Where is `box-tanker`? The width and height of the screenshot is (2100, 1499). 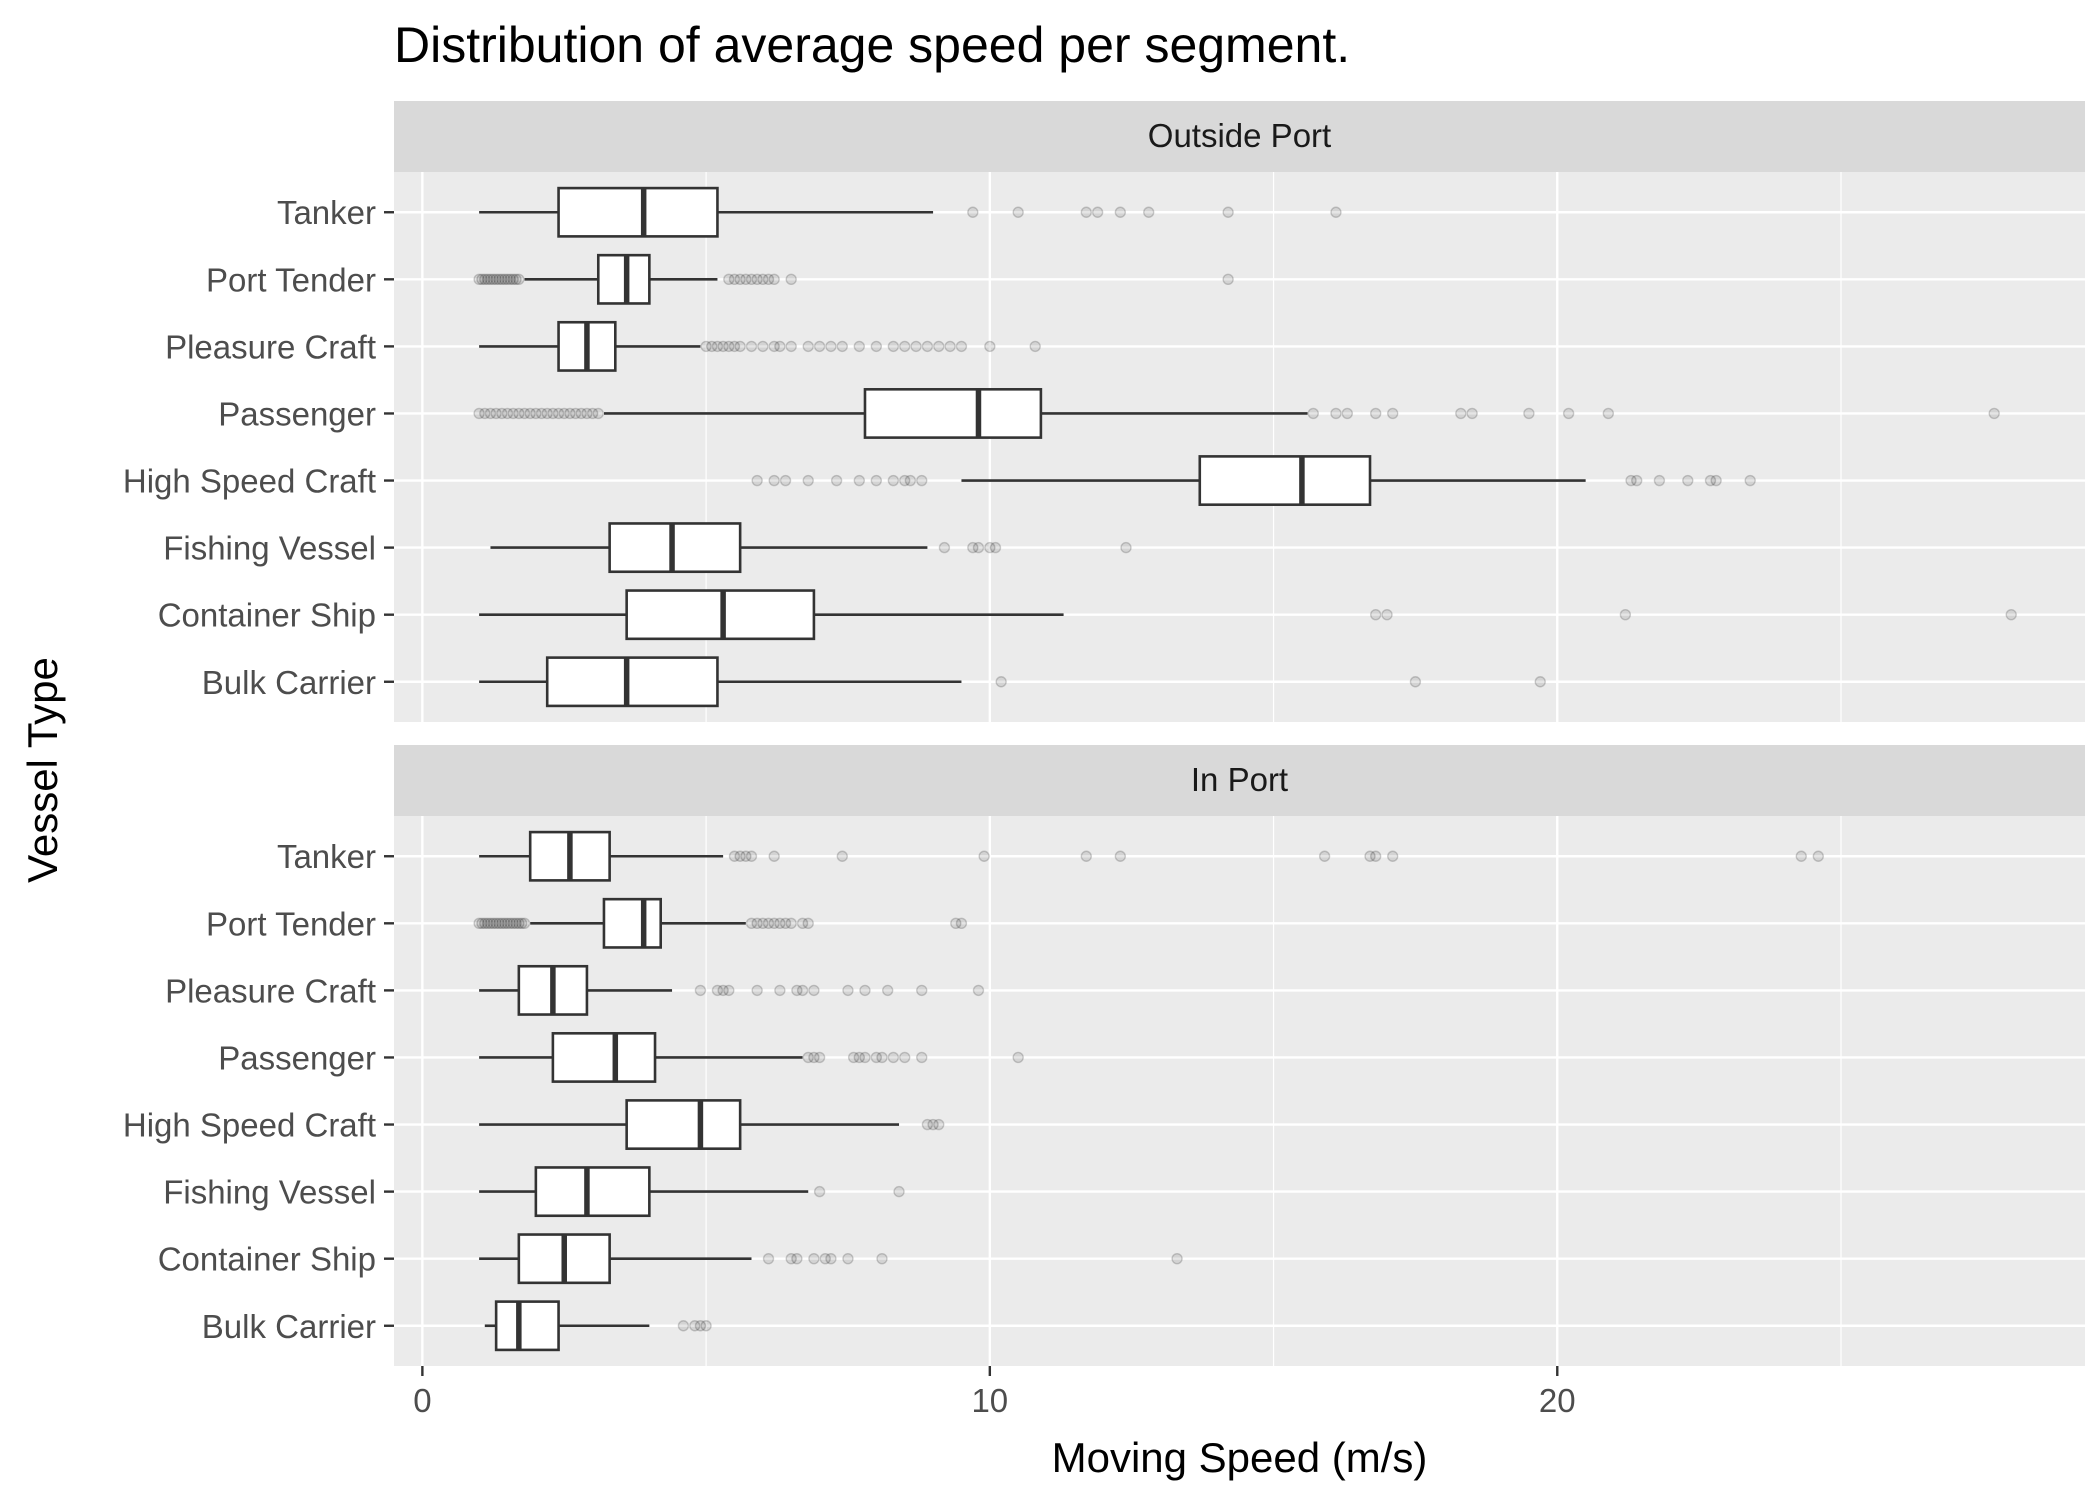 box-tanker is located at coordinates (910, 212).